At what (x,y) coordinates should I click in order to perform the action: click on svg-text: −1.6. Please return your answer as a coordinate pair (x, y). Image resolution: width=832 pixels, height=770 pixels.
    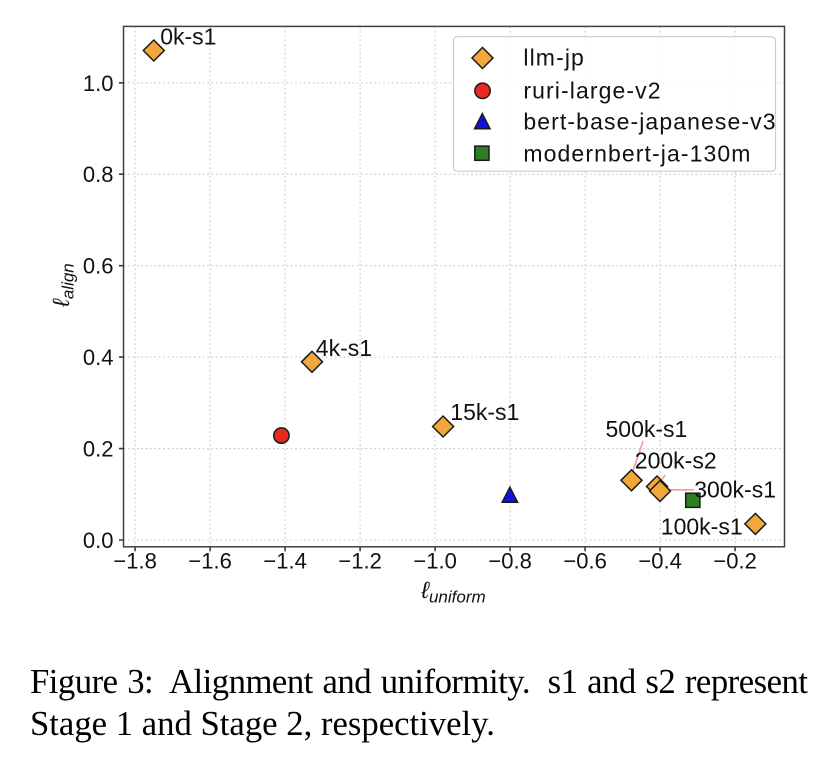
    Looking at the image, I should click on (209, 561).